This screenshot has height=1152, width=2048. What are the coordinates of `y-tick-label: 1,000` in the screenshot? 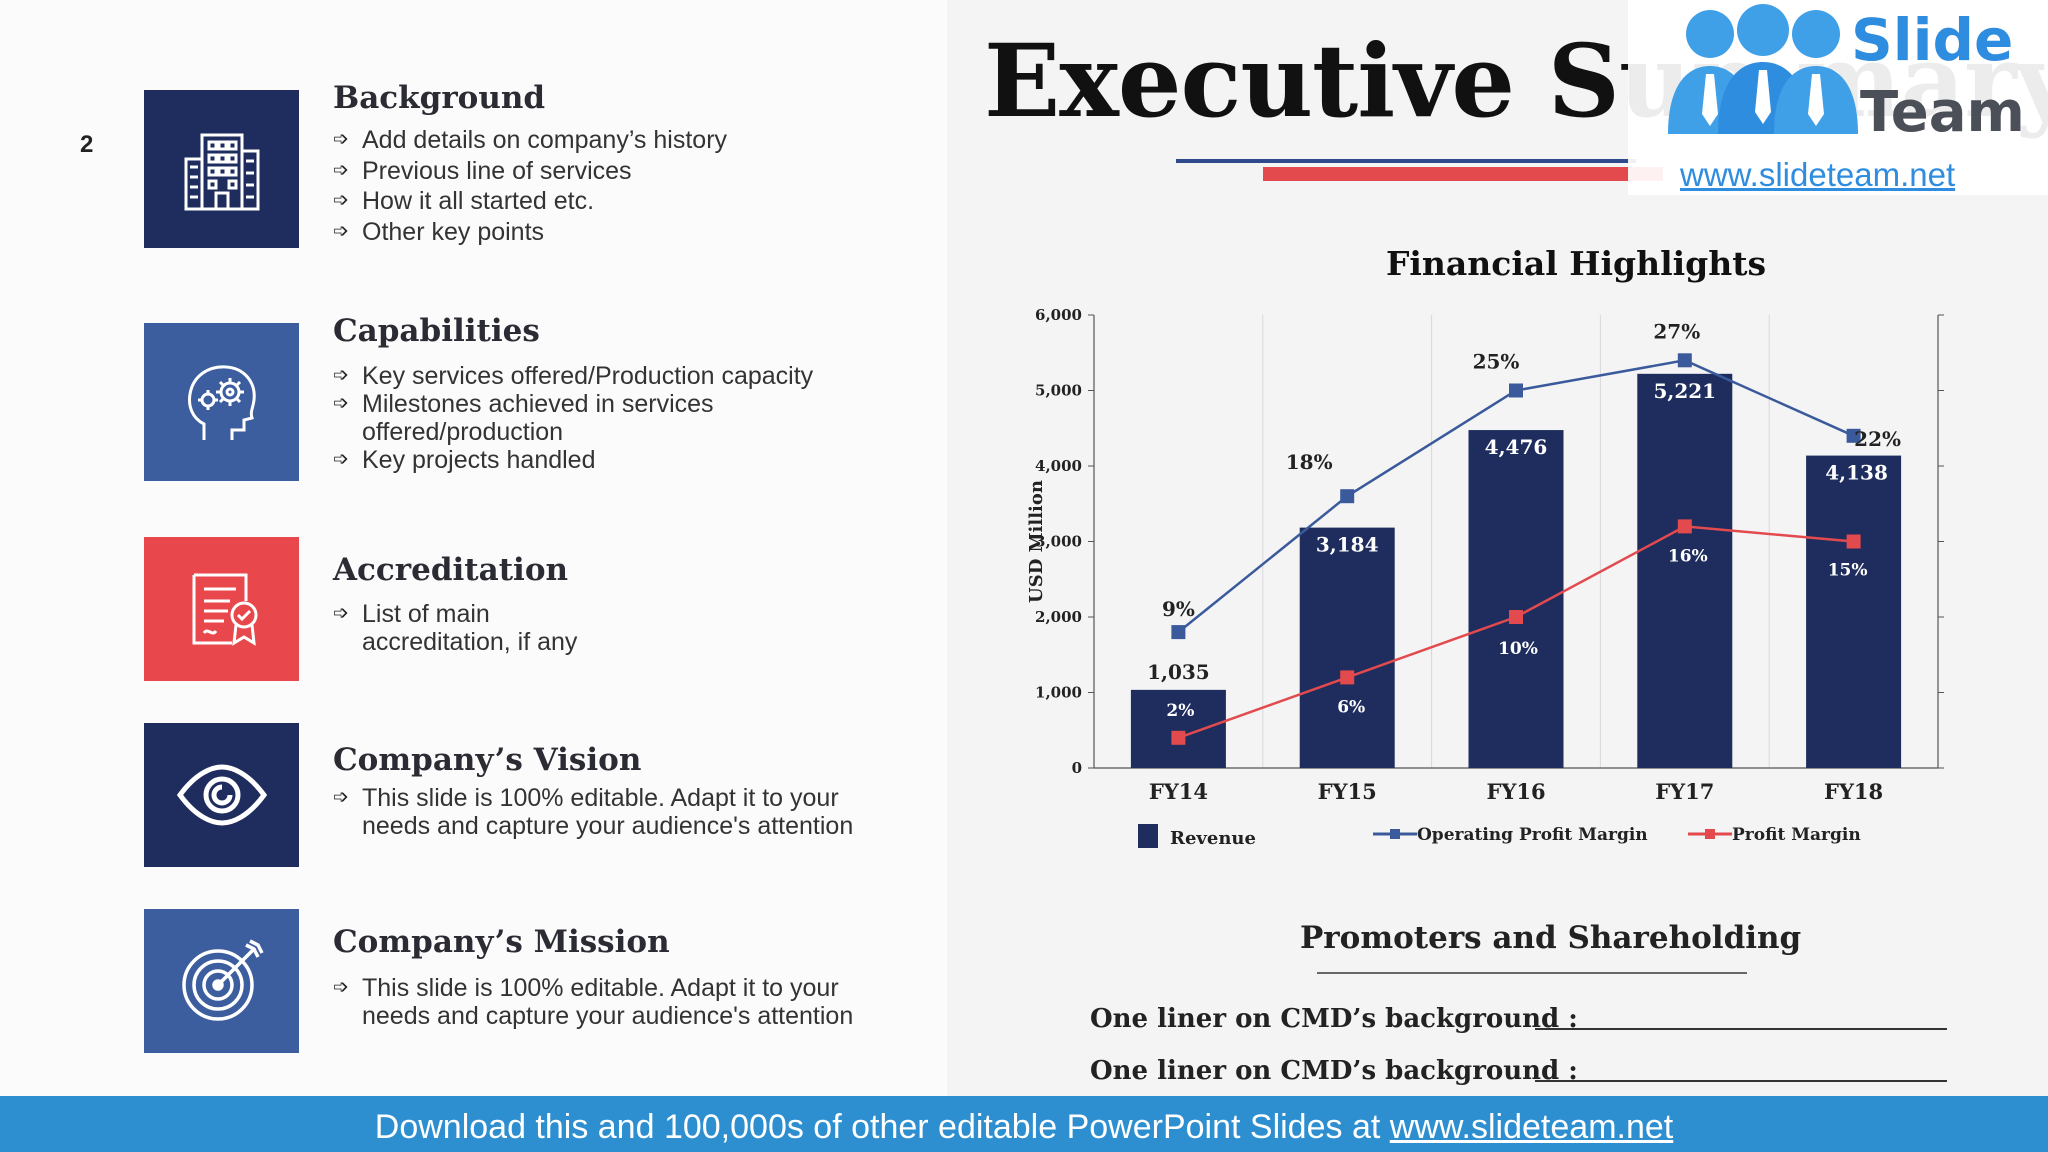 It's located at (1058, 693).